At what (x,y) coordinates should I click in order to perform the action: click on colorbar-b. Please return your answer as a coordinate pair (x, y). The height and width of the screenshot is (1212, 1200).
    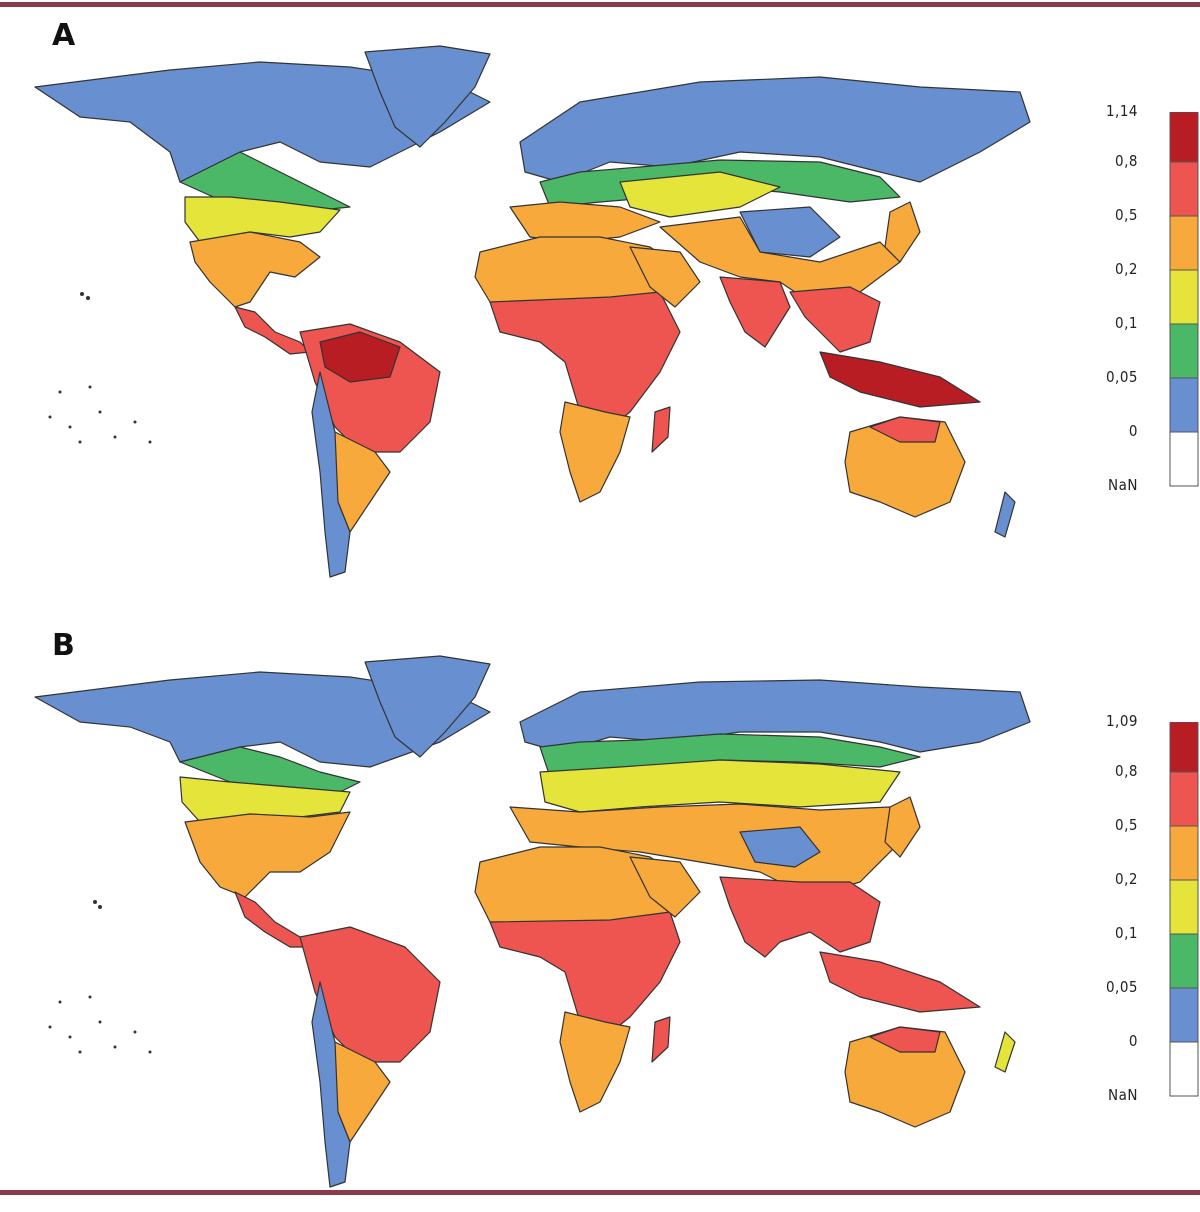
    Looking at the image, I should click on (1184, 909).